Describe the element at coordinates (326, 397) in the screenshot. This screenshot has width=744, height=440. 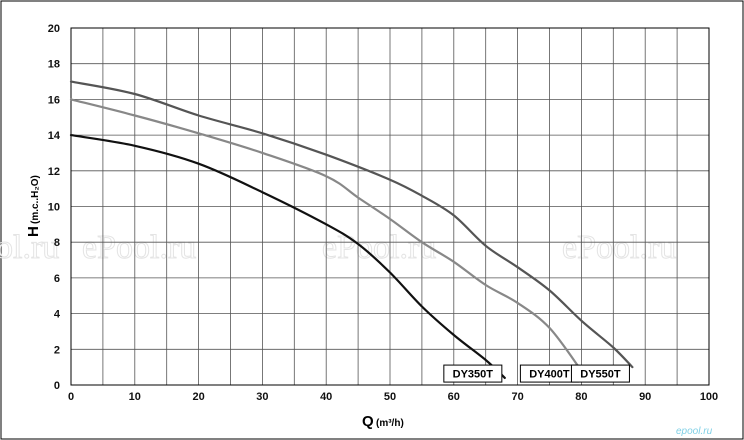
I see `x-tick-label: 40` at that location.